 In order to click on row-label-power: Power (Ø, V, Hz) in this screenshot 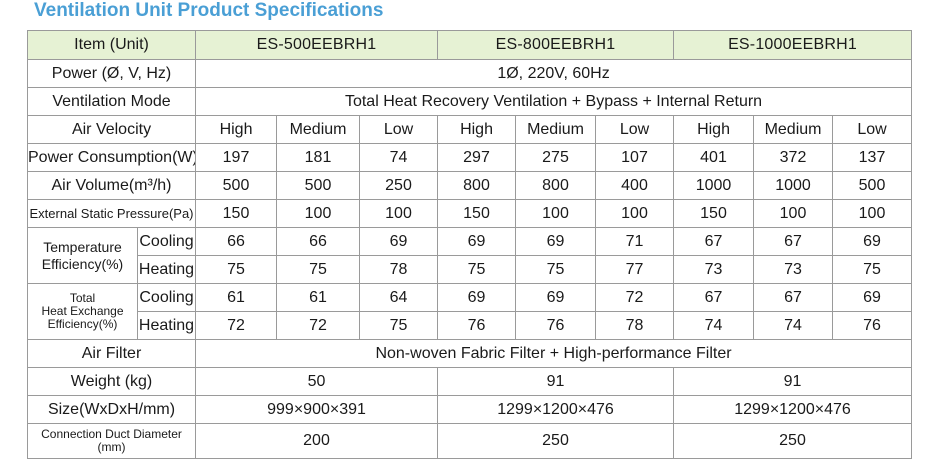, I will do `click(111, 73)`.